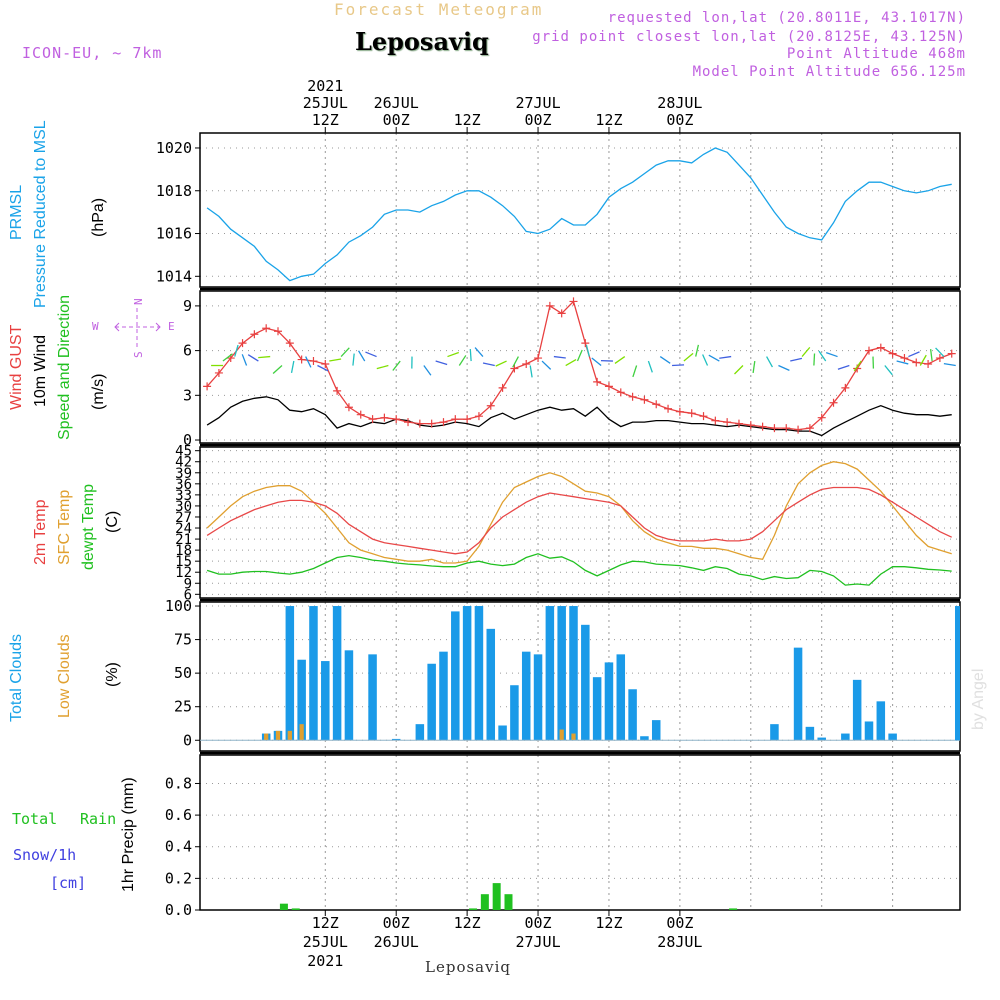  What do you see at coordinates (537, 103) in the screenshot?
I see `top-axis-day: 27JUL` at bounding box center [537, 103].